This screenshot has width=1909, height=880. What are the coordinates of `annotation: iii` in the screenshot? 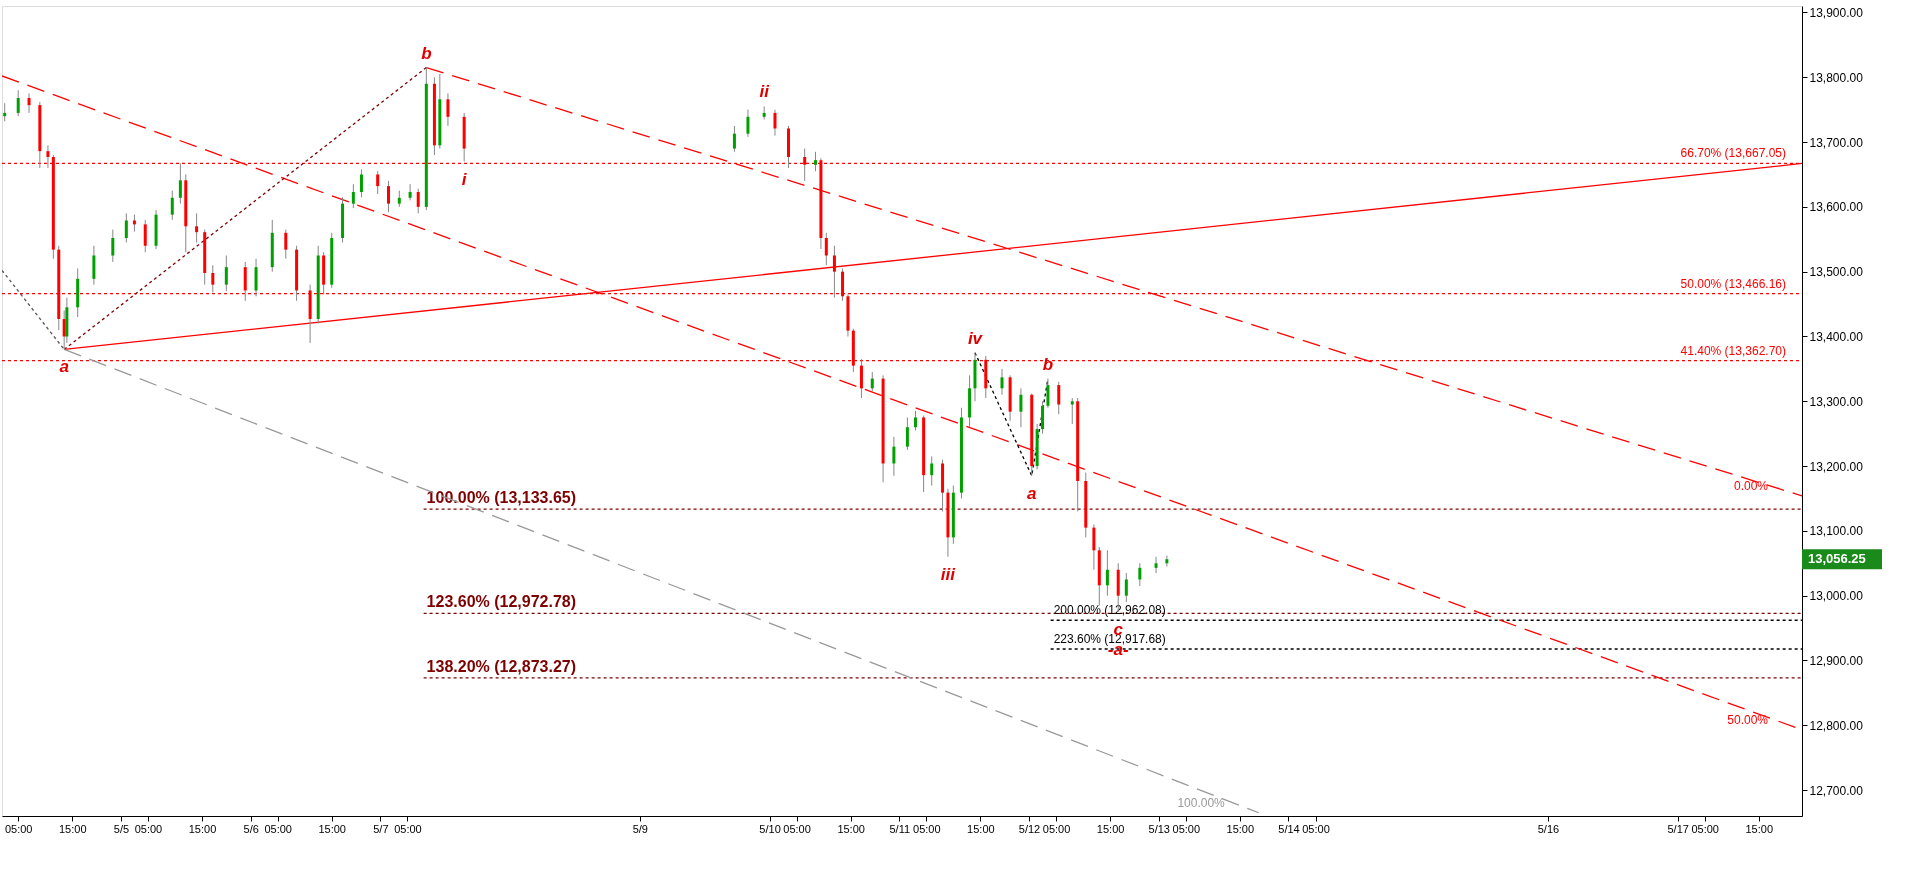 It's located at (948, 574).